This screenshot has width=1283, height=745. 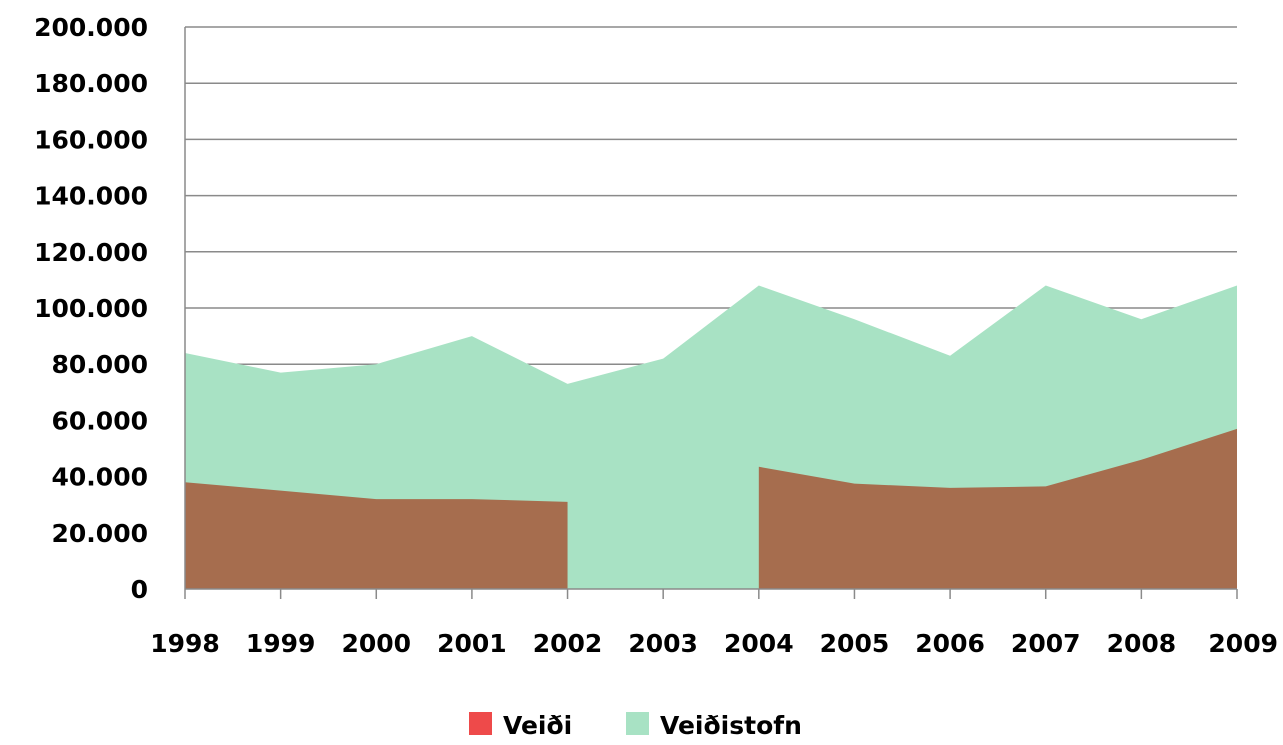 What do you see at coordinates (759, 643) in the screenshot?
I see `x-tick-label-2004: 2004` at bounding box center [759, 643].